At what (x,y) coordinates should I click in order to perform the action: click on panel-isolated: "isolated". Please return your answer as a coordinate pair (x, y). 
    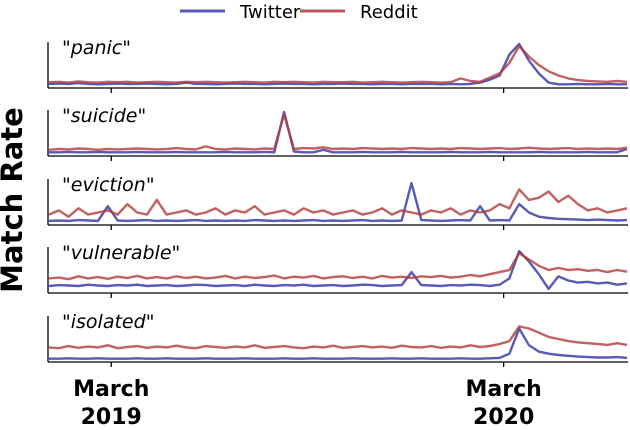
    Looking at the image, I should click on (337, 339).